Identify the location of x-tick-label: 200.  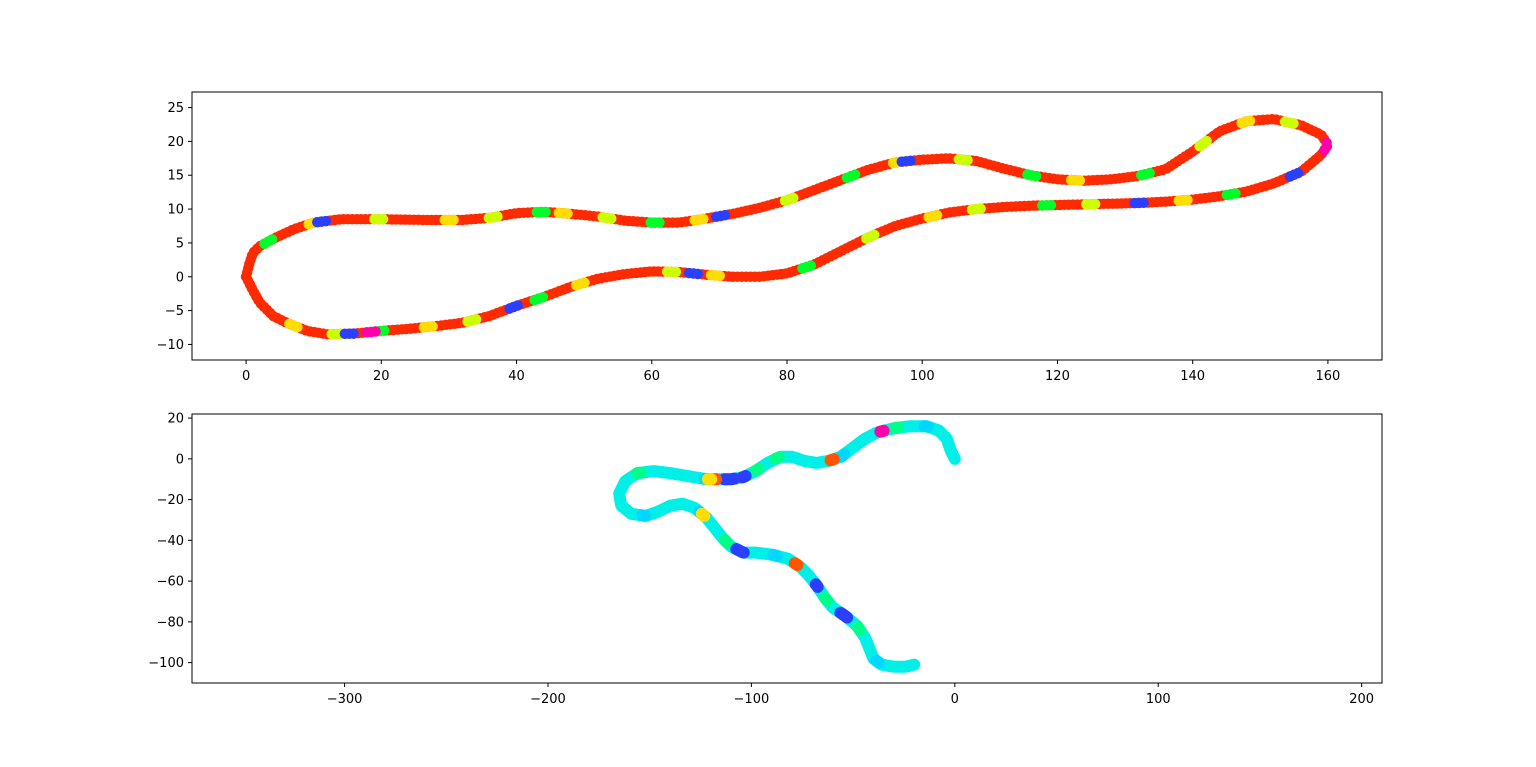
(1361, 699).